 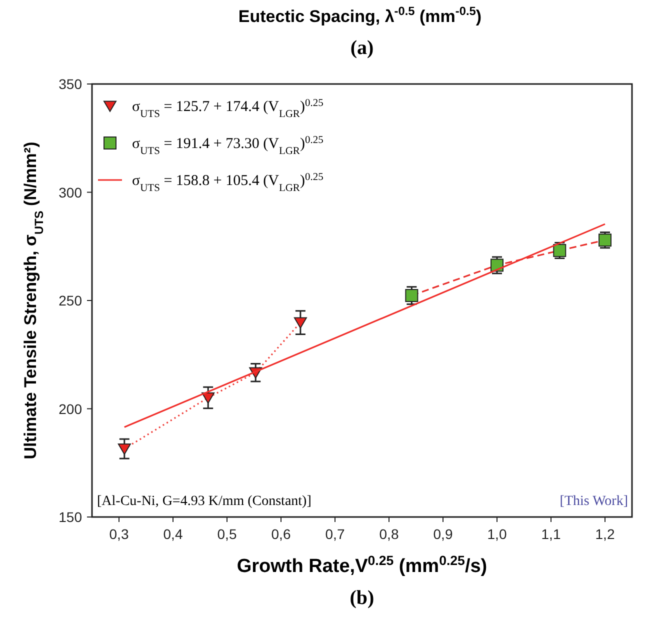 What do you see at coordinates (605, 534) in the screenshot?
I see `x-tick-label: 1,2` at bounding box center [605, 534].